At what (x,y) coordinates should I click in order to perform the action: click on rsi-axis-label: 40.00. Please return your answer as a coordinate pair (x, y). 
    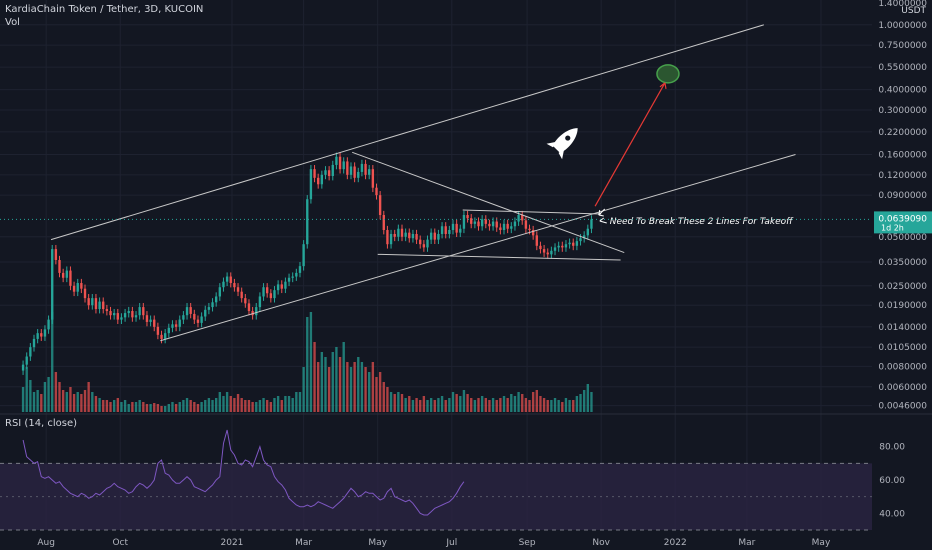
    Looking at the image, I should click on (892, 514).